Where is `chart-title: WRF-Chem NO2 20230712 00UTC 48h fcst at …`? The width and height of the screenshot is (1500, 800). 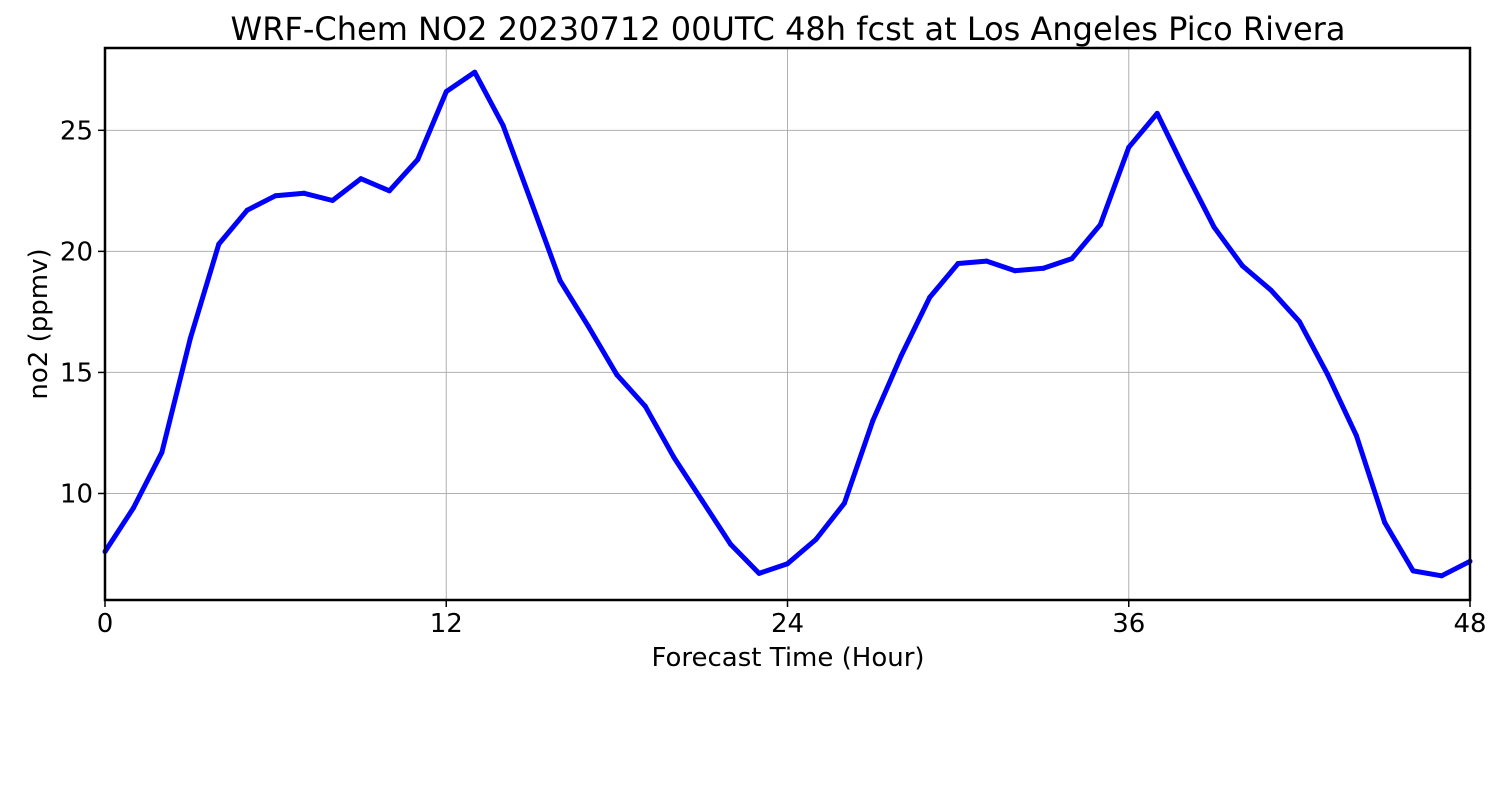
chart-title: WRF-Chem NO2 20230712 00UTC 48h fcst at … is located at coordinates (788, 29).